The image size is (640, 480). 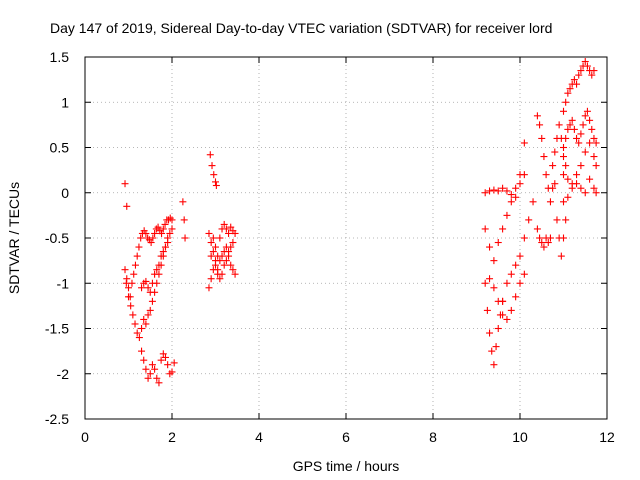 I want to click on y-tick-label: 0, so click(x=65, y=193).